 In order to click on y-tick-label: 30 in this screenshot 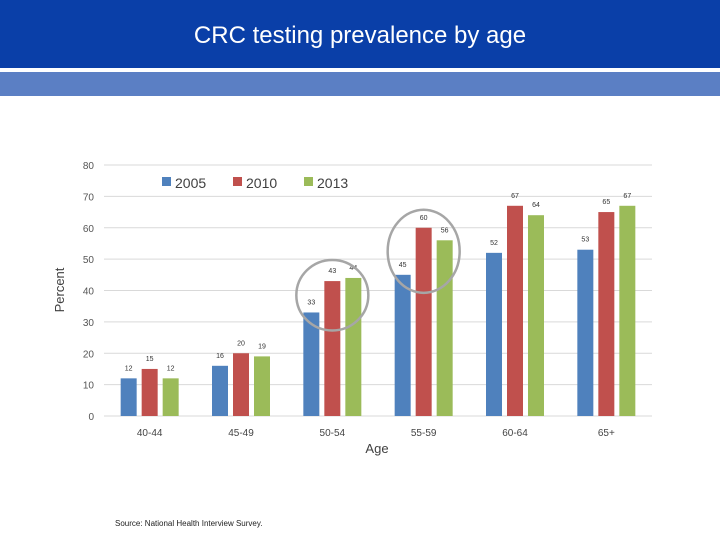, I will do `click(89, 323)`.